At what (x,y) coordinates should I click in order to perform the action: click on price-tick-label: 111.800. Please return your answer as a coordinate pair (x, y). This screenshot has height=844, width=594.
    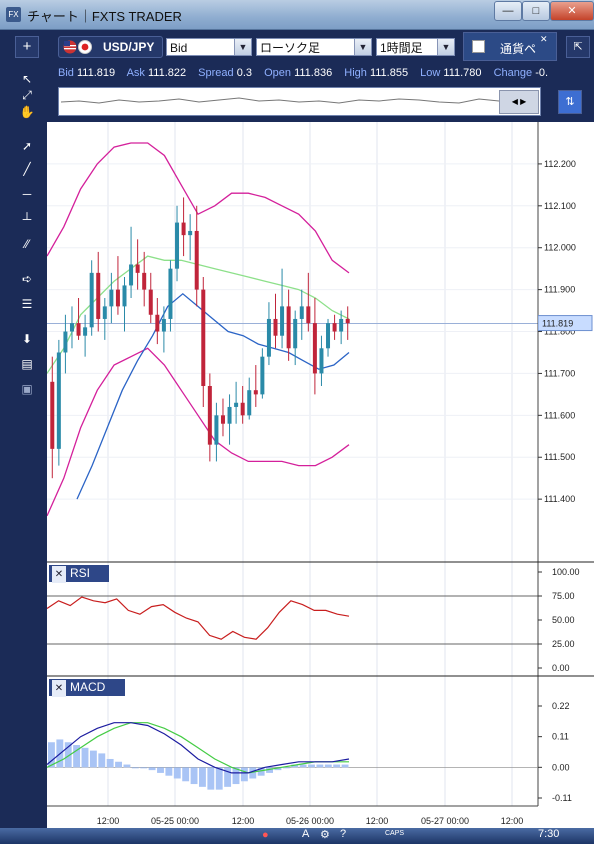
    Looking at the image, I should click on (559, 332).